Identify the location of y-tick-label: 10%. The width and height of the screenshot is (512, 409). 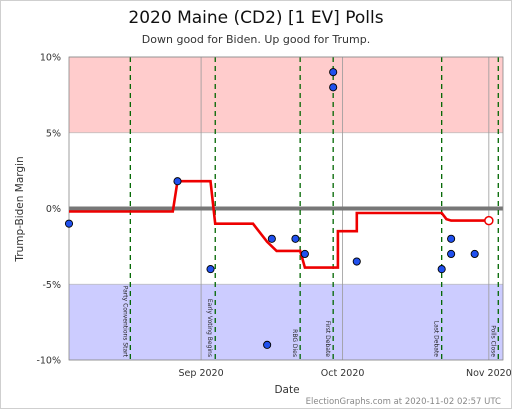
(50, 58).